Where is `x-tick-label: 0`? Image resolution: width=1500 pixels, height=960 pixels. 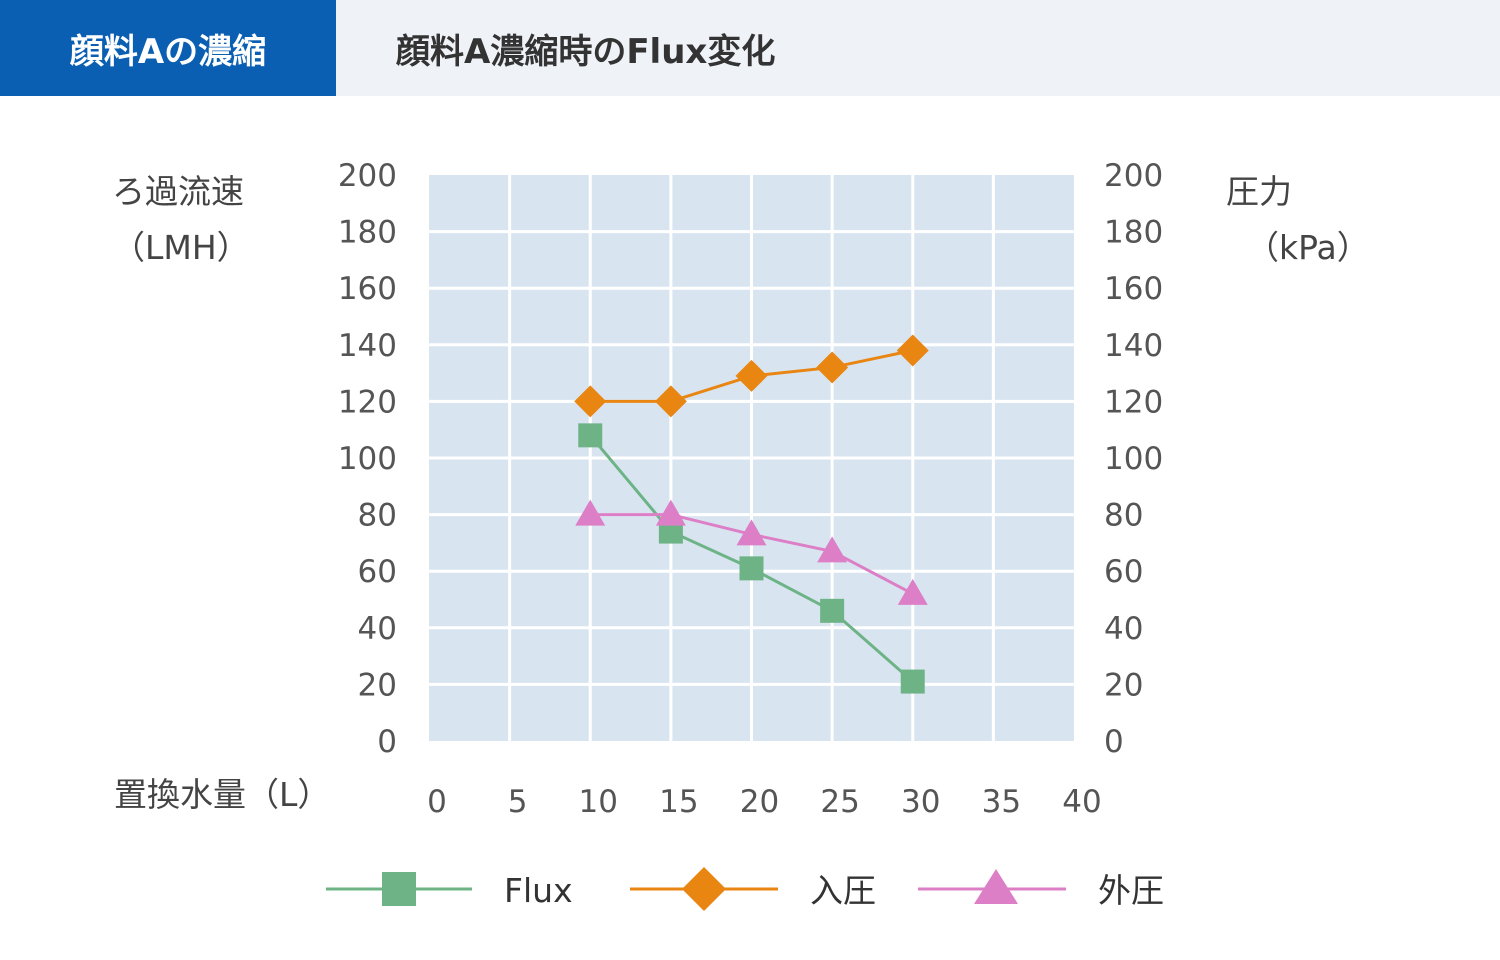
x-tick-label: 0 is located at coordinates (437, 802).